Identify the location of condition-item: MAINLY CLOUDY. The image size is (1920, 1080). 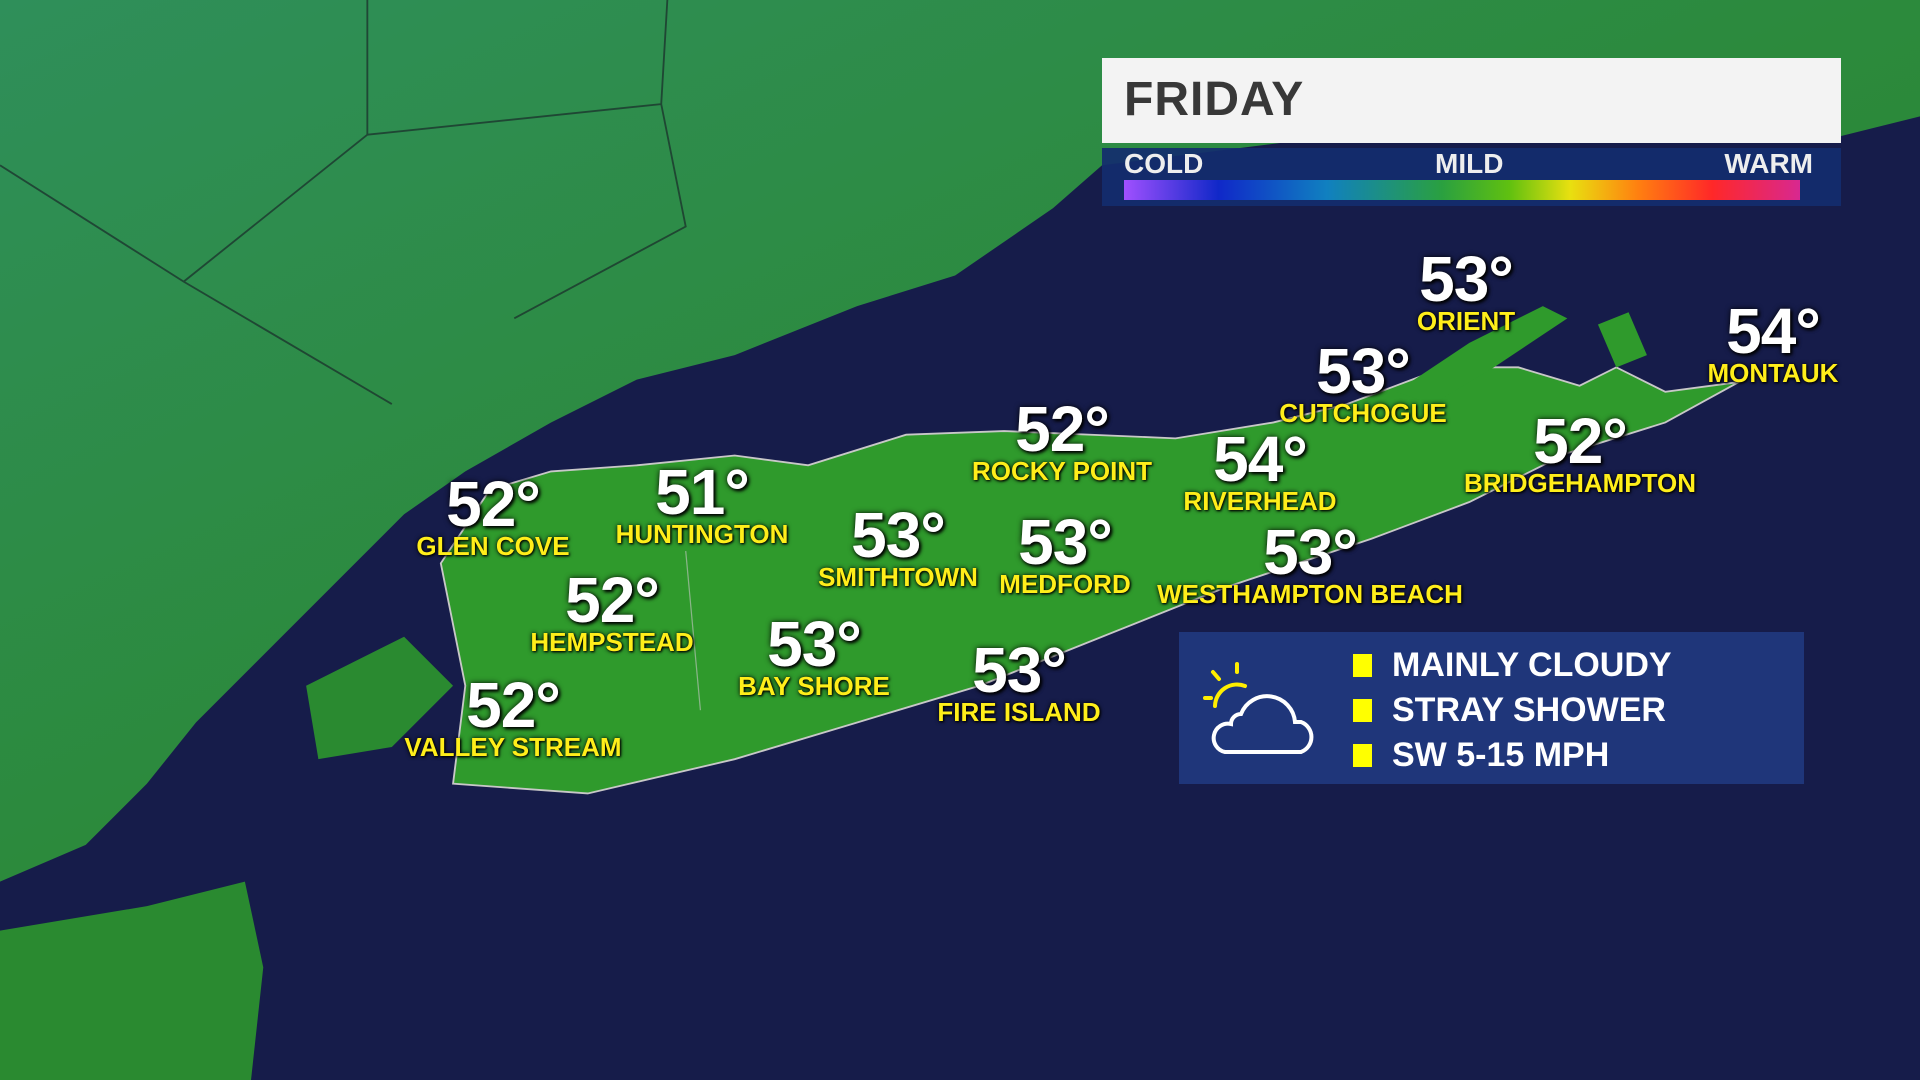
(1512, 665).